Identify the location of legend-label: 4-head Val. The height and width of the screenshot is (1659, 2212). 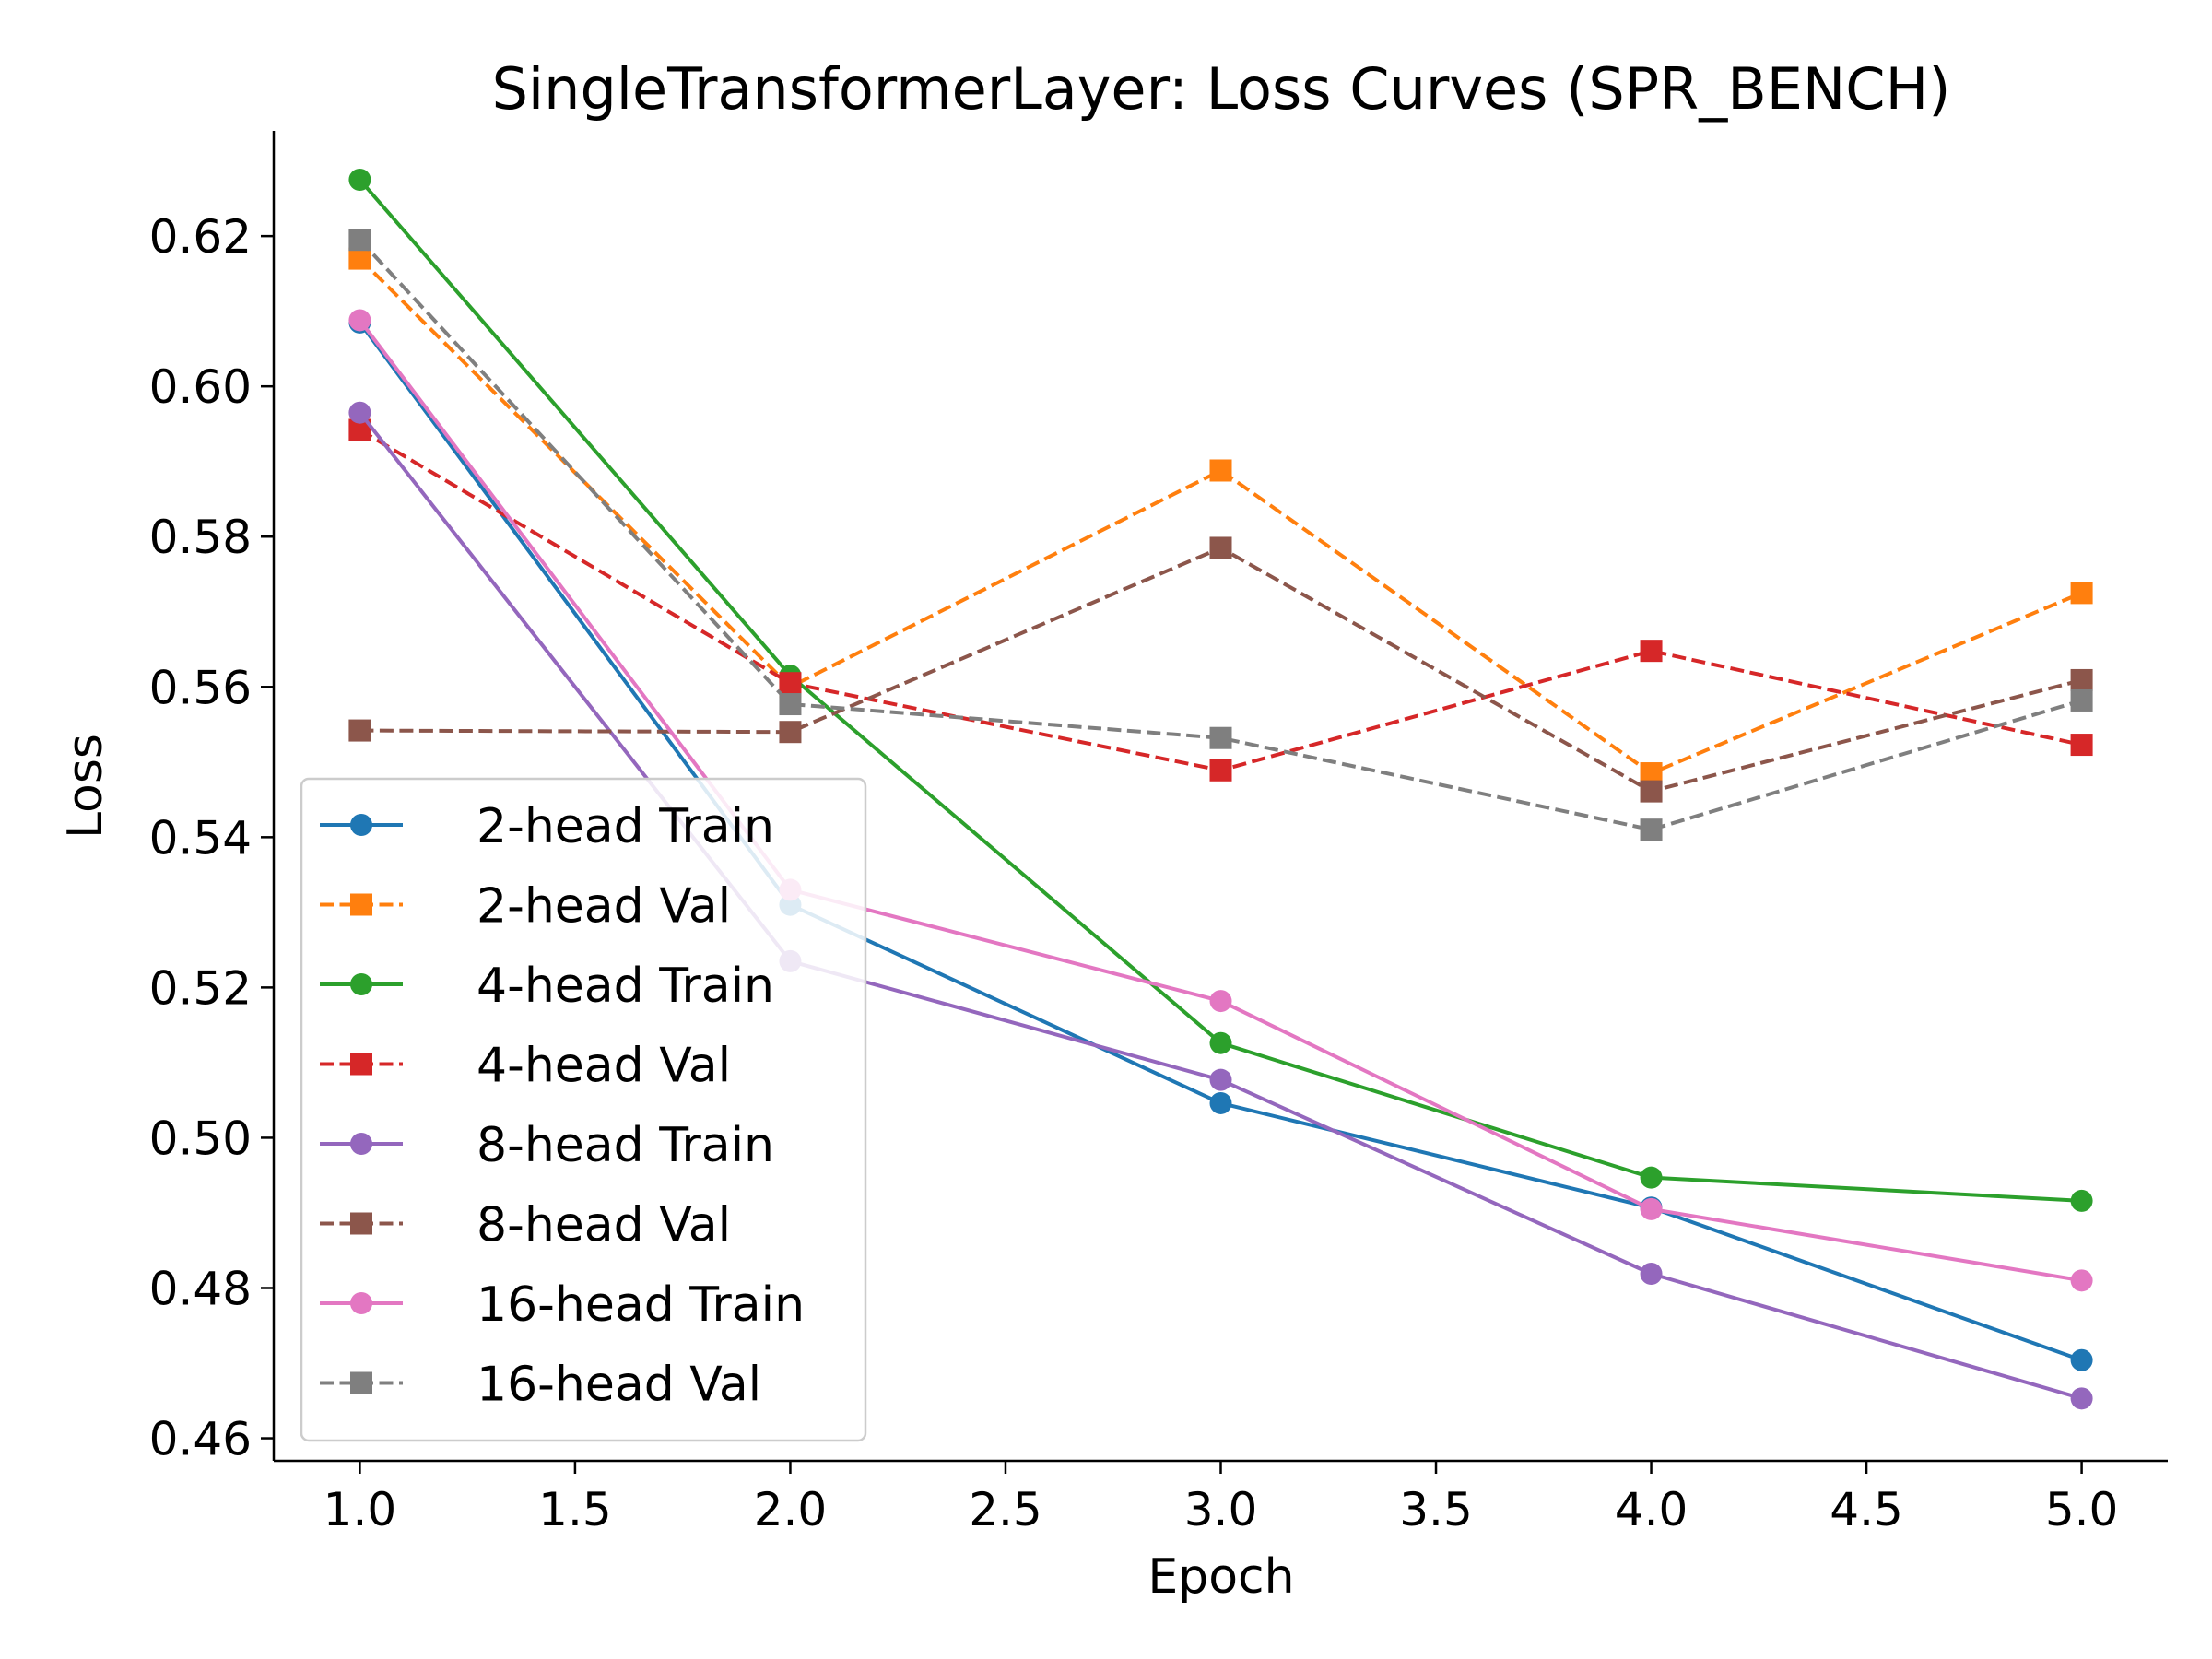
(604, 1066).